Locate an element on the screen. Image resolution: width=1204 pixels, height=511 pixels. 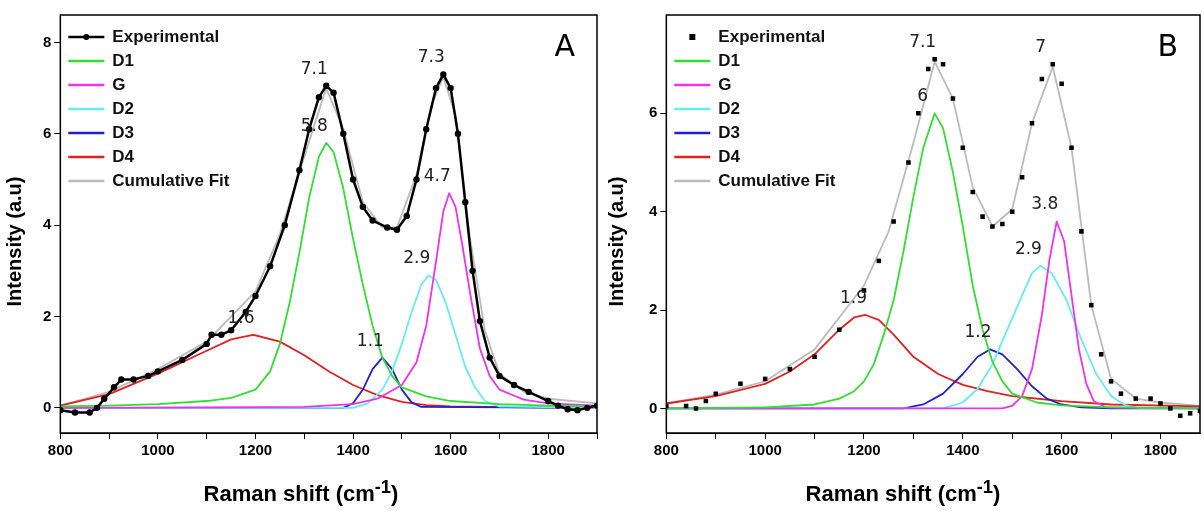
annotation: 4.7 is located at coordinates (437, 175).